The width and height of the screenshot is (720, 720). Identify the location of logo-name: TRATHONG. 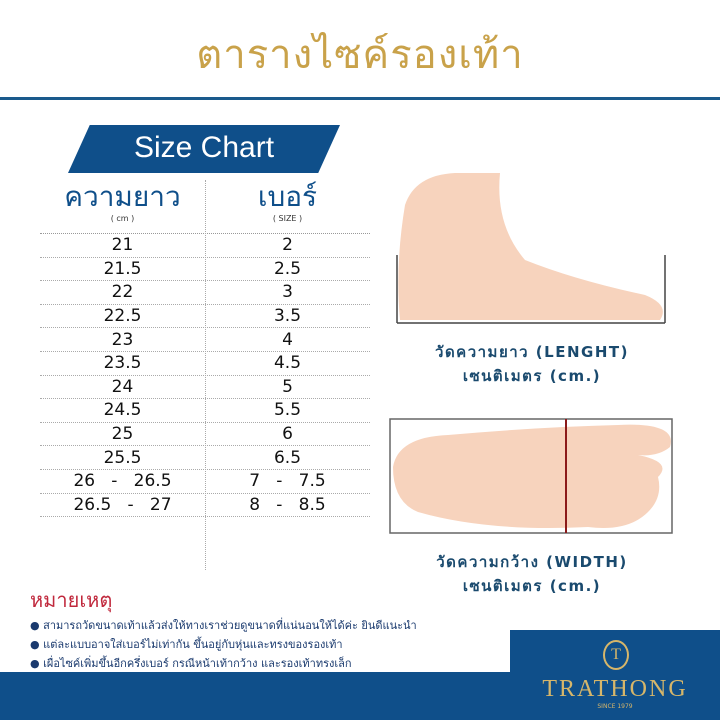
(615, 689).